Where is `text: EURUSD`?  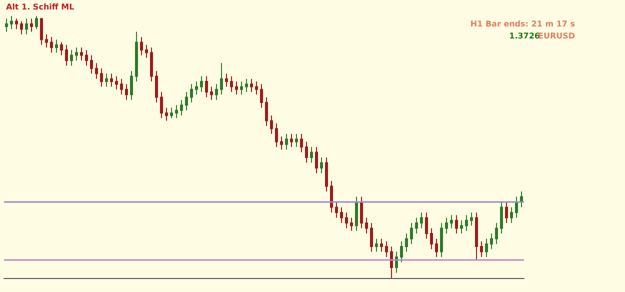
text: EURUSD is located at coordinates (557, 36).